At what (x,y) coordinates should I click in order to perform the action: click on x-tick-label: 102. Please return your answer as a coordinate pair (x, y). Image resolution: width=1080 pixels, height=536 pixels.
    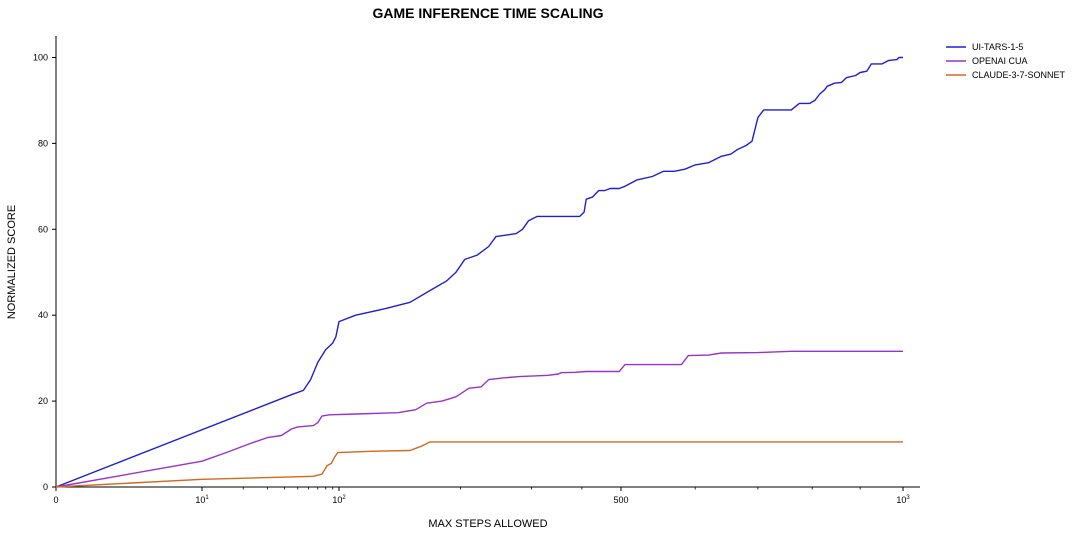
    Looking at the image, I should click on (339, 500).